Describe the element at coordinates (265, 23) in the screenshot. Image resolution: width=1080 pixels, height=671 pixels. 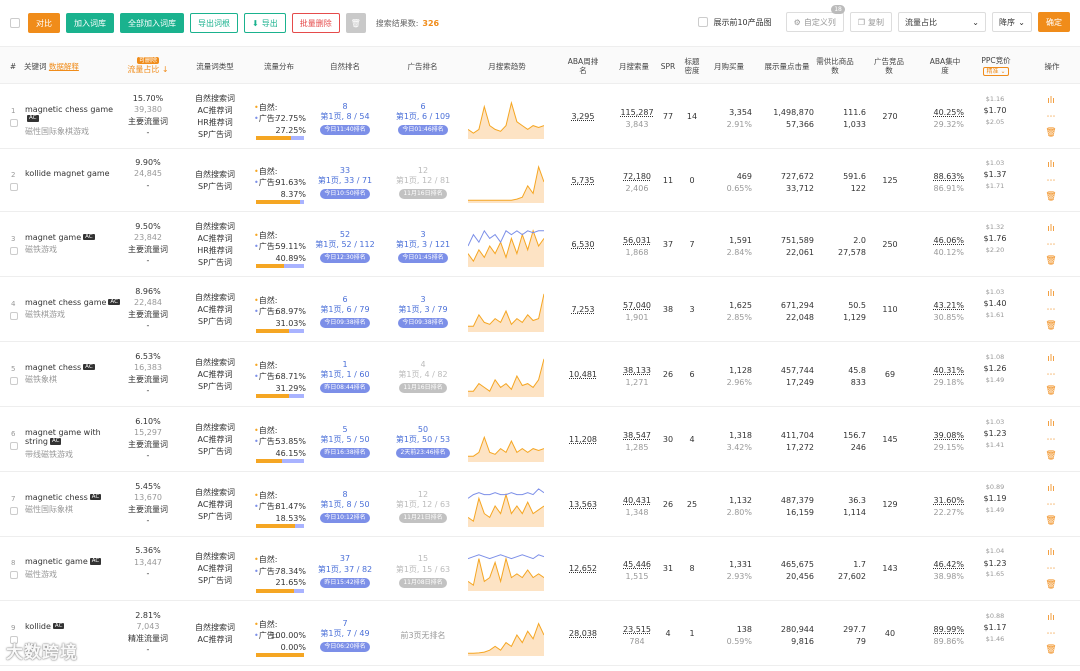
I see `export-button: ⬇ 导出` at that location.